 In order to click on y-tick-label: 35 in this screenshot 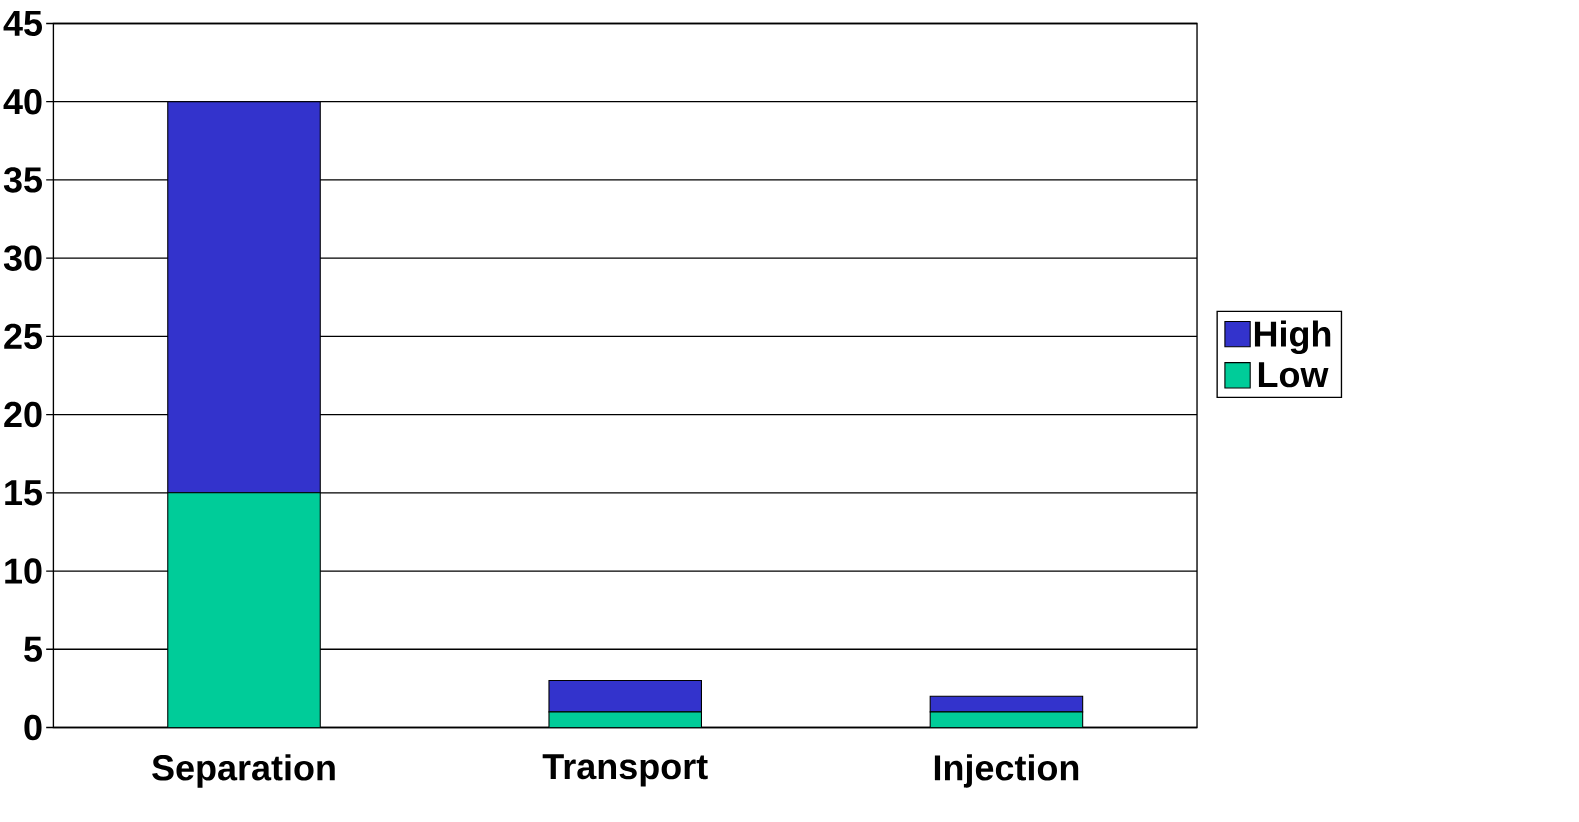, I will do `click(22, 180)`.